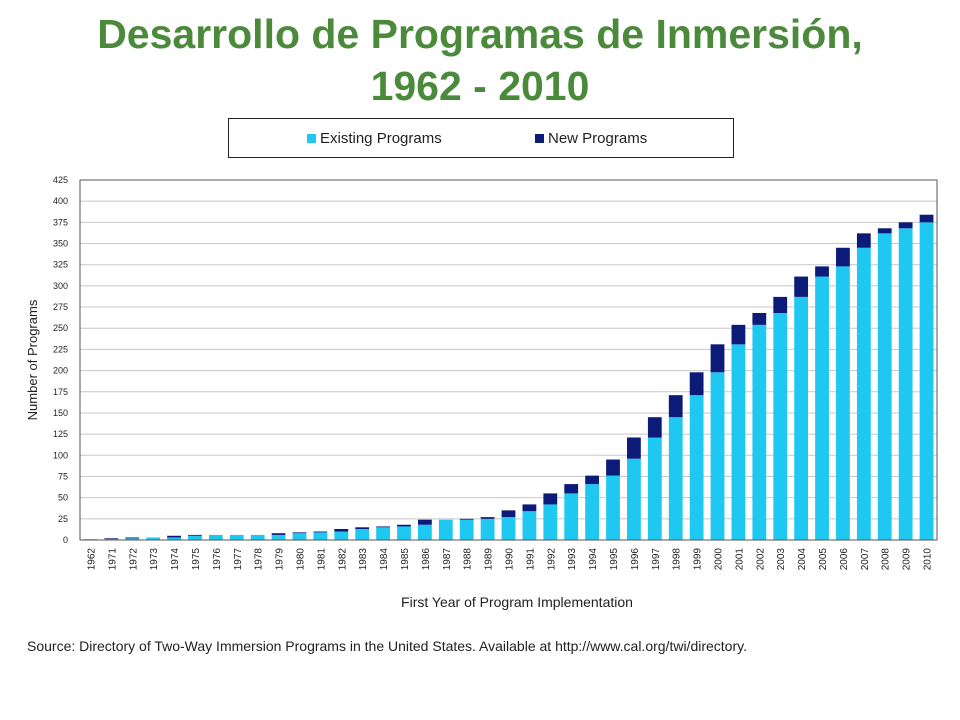  I want to click on x-tick-label: 1998, so click(677, 559).